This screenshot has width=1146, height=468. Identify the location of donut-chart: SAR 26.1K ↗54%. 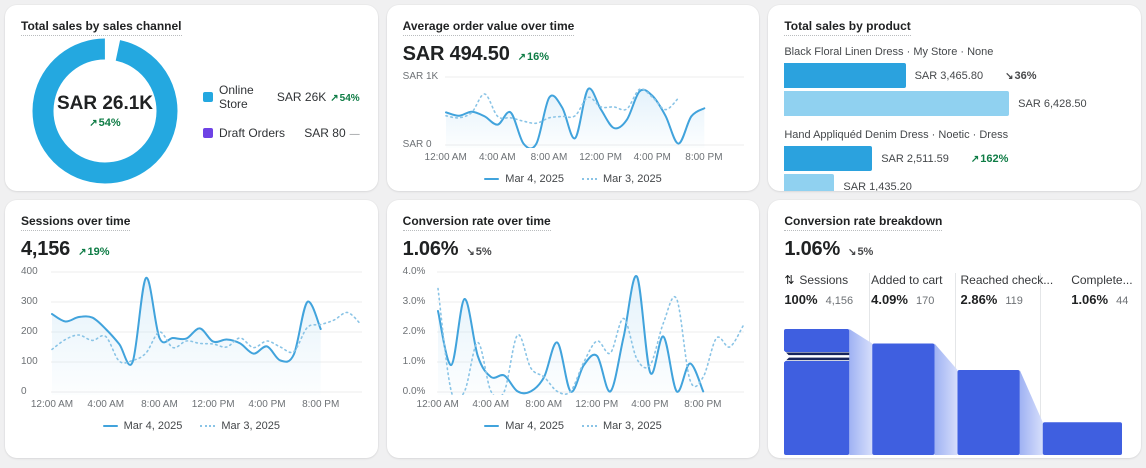
(105, 111).